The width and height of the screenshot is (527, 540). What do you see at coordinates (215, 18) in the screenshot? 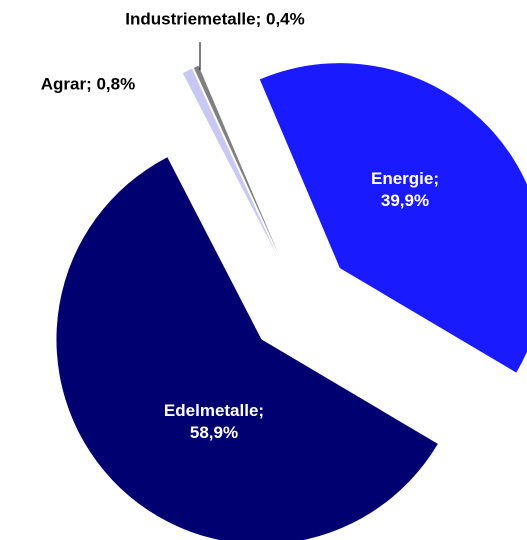
I see `slice-label: Industriemetalle; 0,4%` at bounding box center [215, 18].